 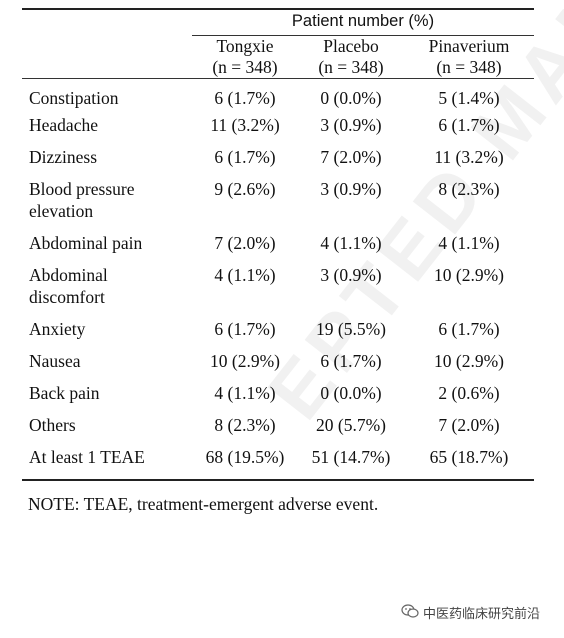 What do you see at coordinates (469, 46) in the screenshot?
I see `column-name: Pinaverium` at bounding box center [469, 46].